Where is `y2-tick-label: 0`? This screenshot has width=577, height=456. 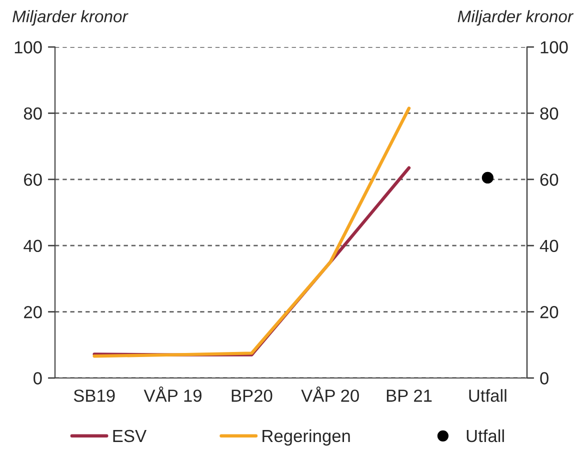 y2-tick-label: 0 is located at coordinates (544, 378).